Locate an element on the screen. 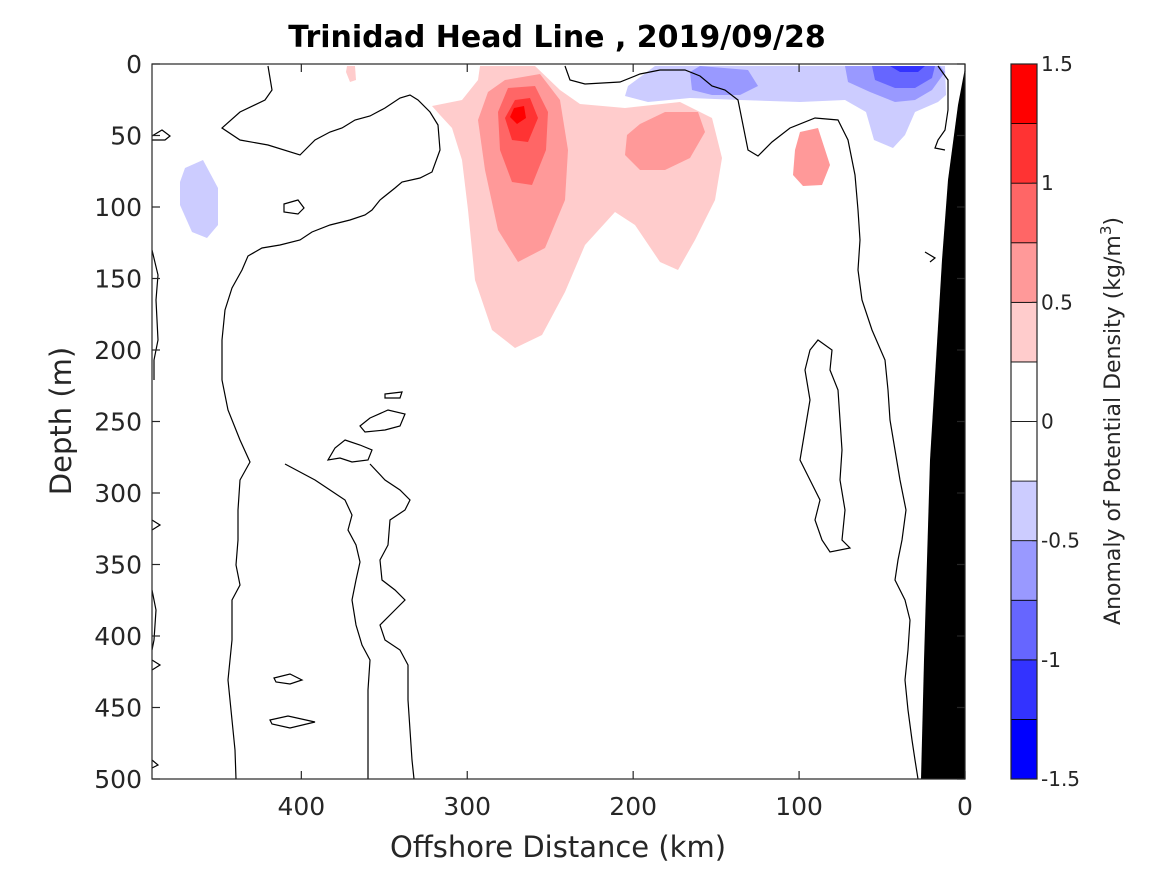 This screenshot has width=1167, height=875. positive-anomaly-core is located at coordinates (518, 115).